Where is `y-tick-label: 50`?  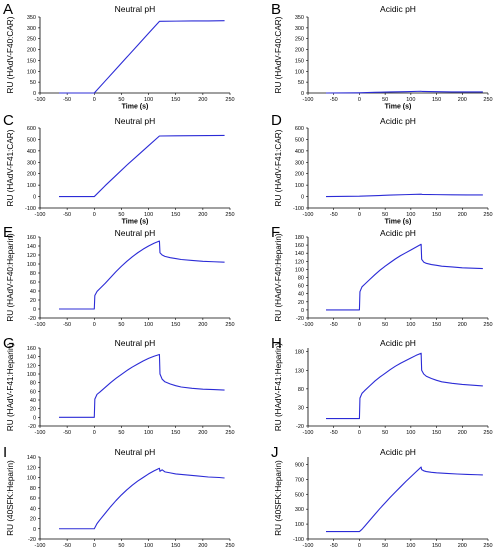 y-tick-label: 50 is located at coordinates (33, 83).